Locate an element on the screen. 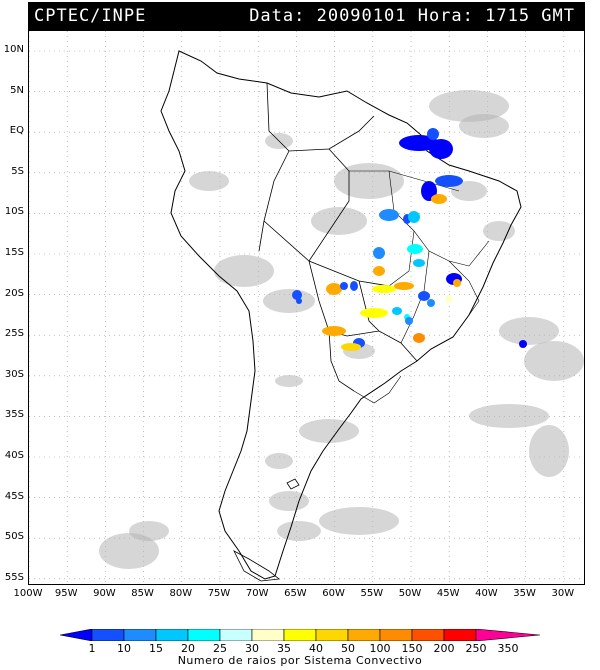 The image size is (600, 670). colorbar-value: 10 is located at coordinates (124, 648).